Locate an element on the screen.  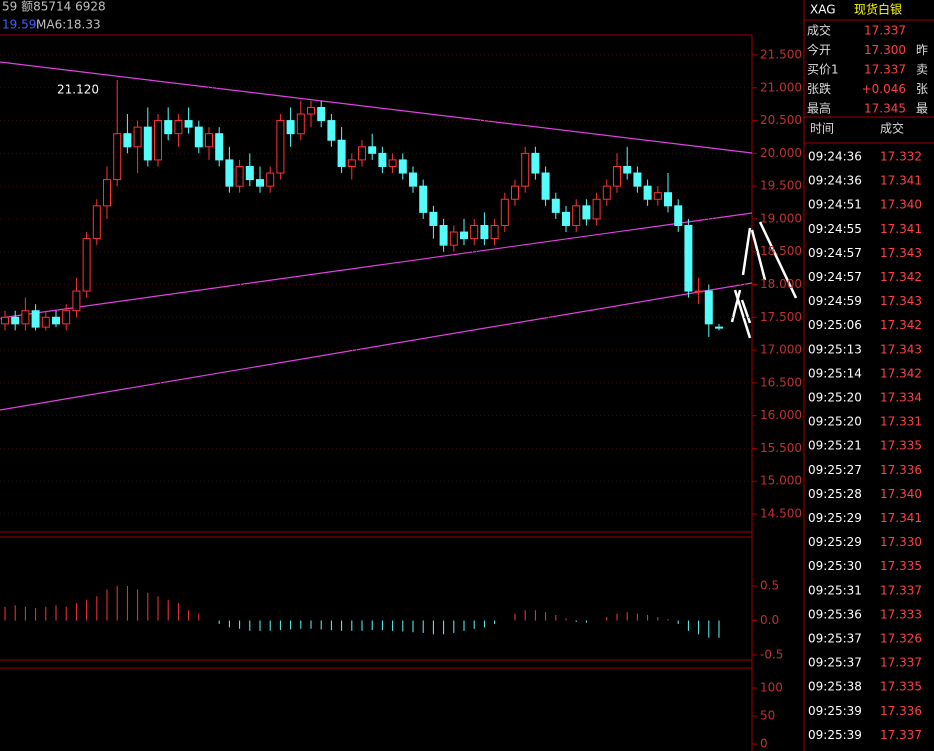
quote-label: 最高 is located at coordinates (819, 108).